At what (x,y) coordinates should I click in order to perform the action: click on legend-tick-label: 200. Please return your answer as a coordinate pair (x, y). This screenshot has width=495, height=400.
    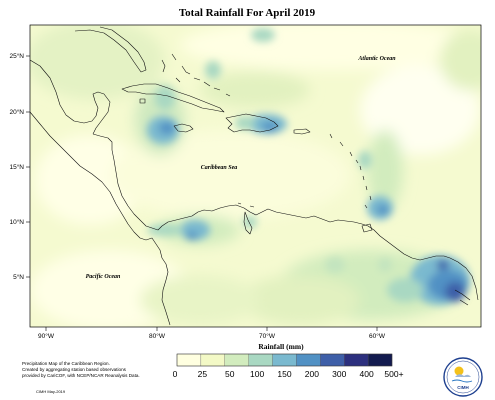
    Looking at the image, I should click on (312, 374).